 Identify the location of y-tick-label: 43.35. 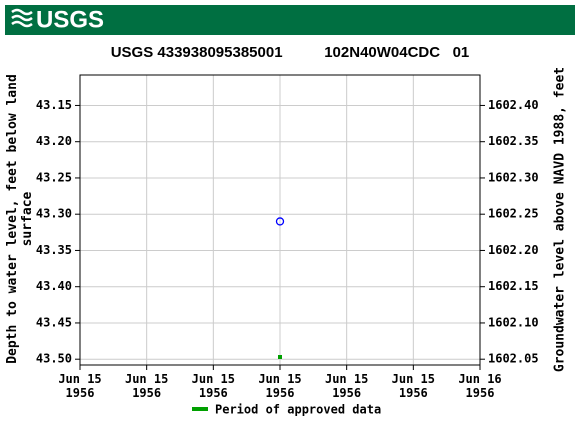
(54, 250).